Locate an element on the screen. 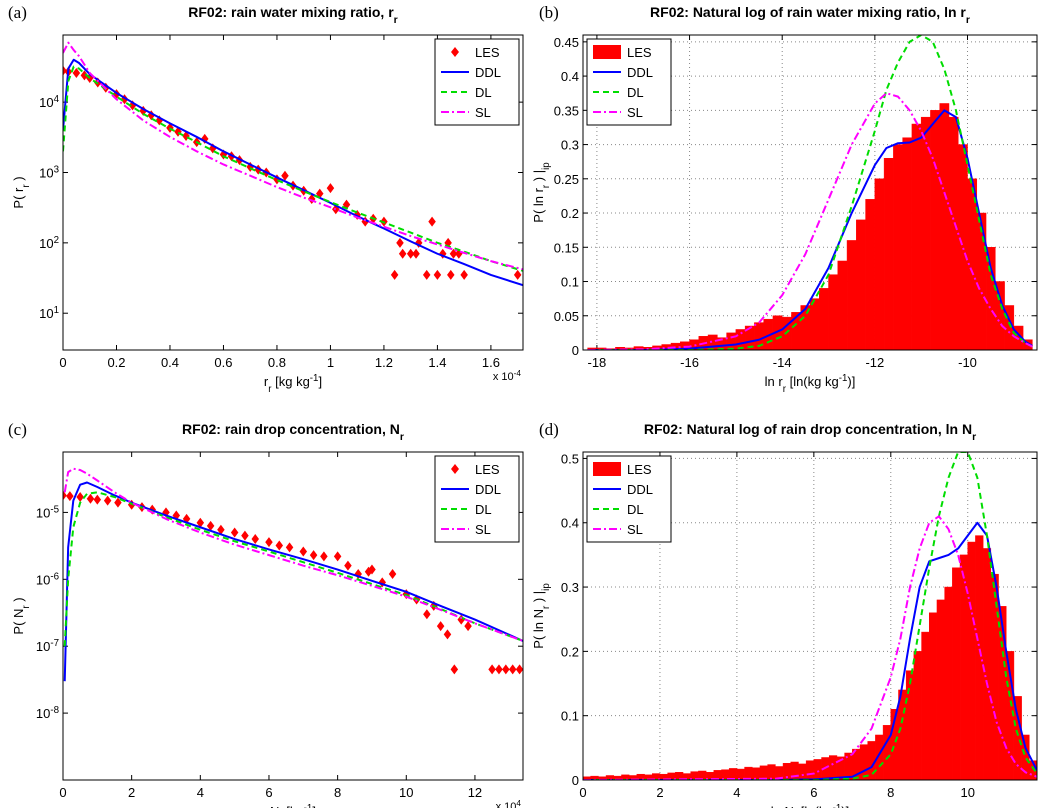 This screenshot has width=1042, height=808. x-tick-label: 6 is located at coordinates (813, 792).